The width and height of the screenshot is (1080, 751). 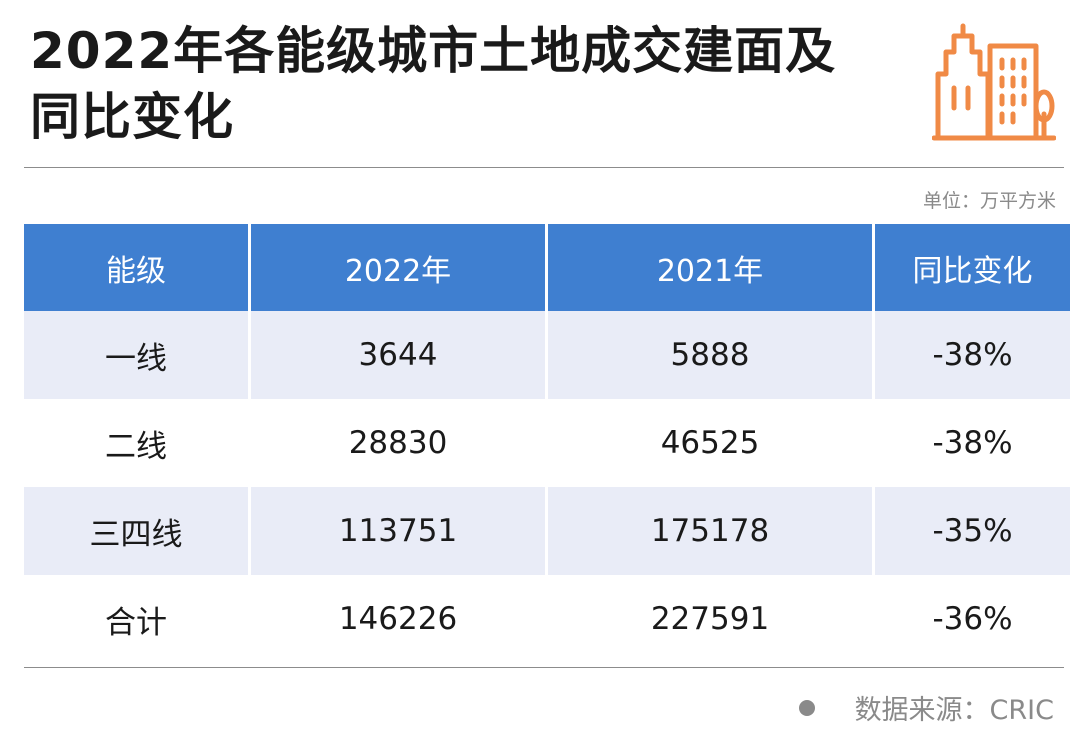 What do you see at coordinates (136, 622) in the screenshot?
I see `table-cell: 合计` at bounding box center [136, 622].